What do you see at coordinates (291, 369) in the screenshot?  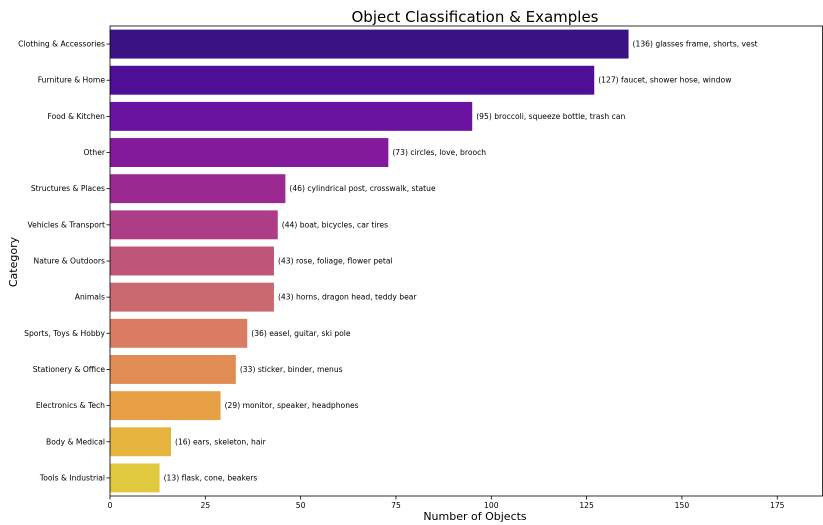 I see `annotation-9: (33) sticker, binder, menus` at bounding box center [291, 369].